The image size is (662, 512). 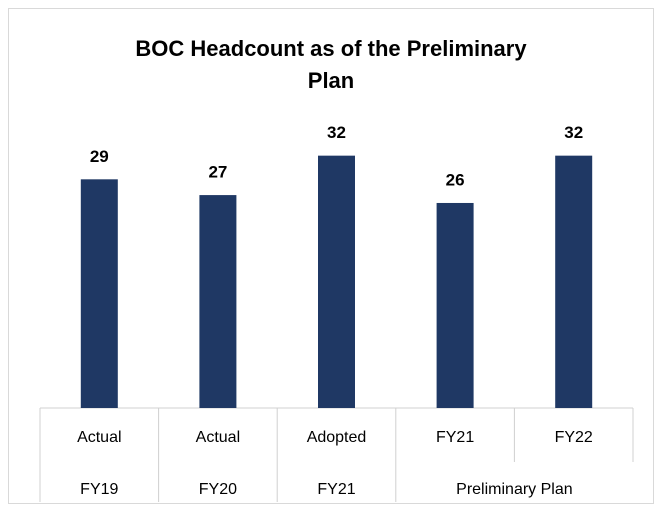 I want to click on group-label: FY20, so click(x=218, y=489).